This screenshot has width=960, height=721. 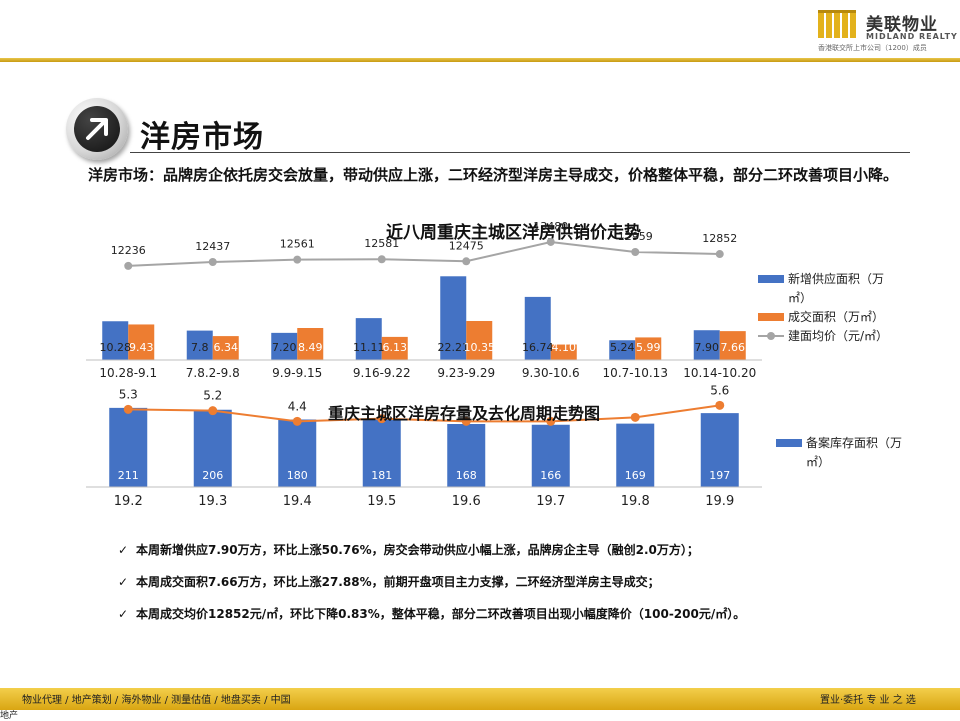 What do you see at coordinates (635, 373) in the screenshot?
I see `x-tick-label: 10.7-10.13` at bounding box center [635, 373].